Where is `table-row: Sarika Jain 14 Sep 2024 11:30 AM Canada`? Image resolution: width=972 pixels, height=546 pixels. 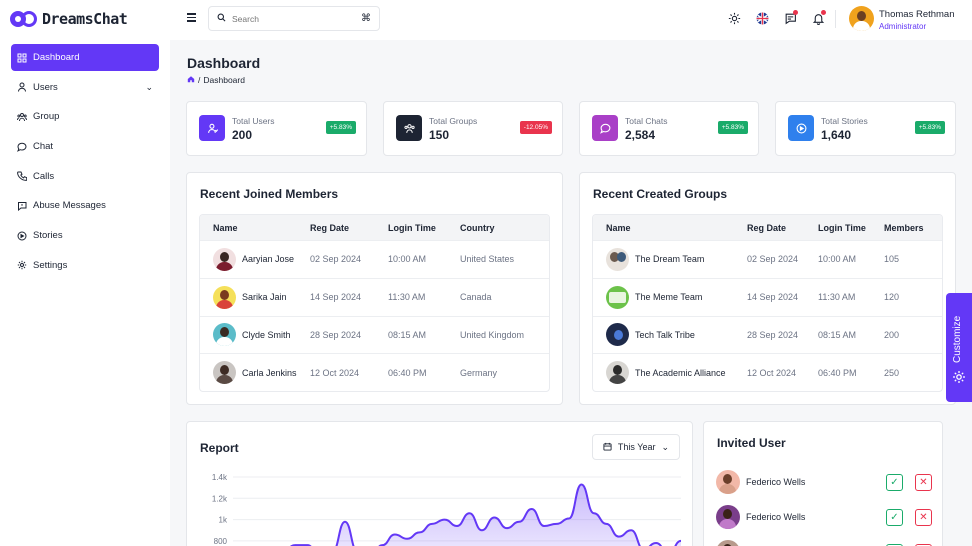
table-row: Sarika Jain 14 Sep 2024 11:30 AM Canada is located at coordinates (374, 296).